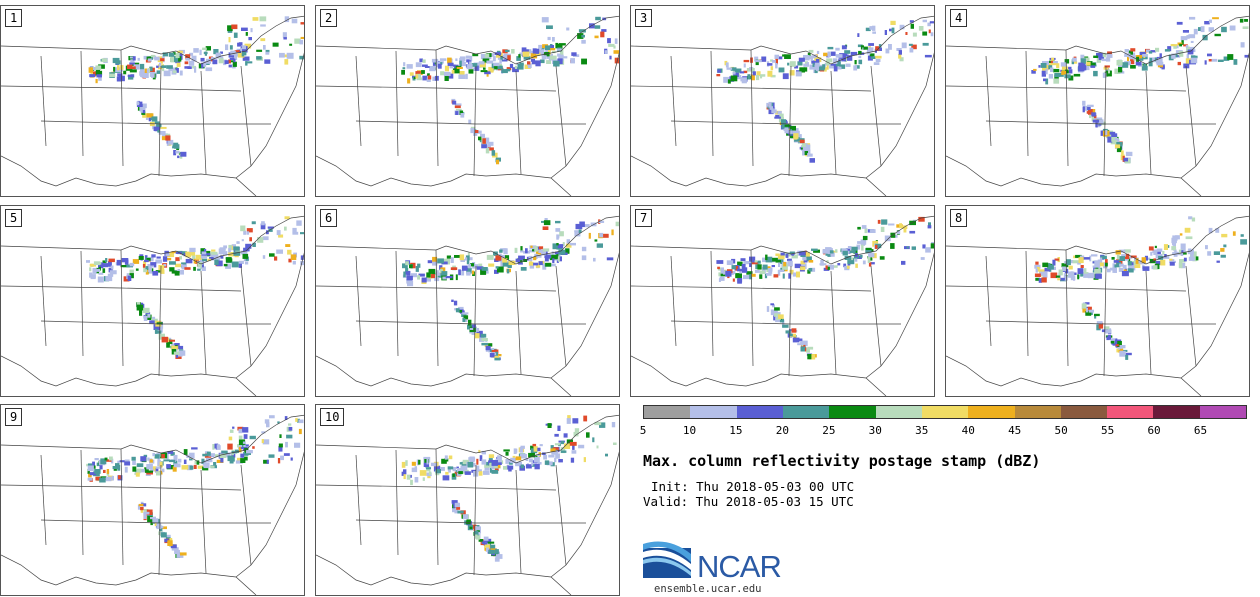 This screenshot has height=597, width=1260. I want to click on colorbar-tick-label: 35, so click(922, 430).